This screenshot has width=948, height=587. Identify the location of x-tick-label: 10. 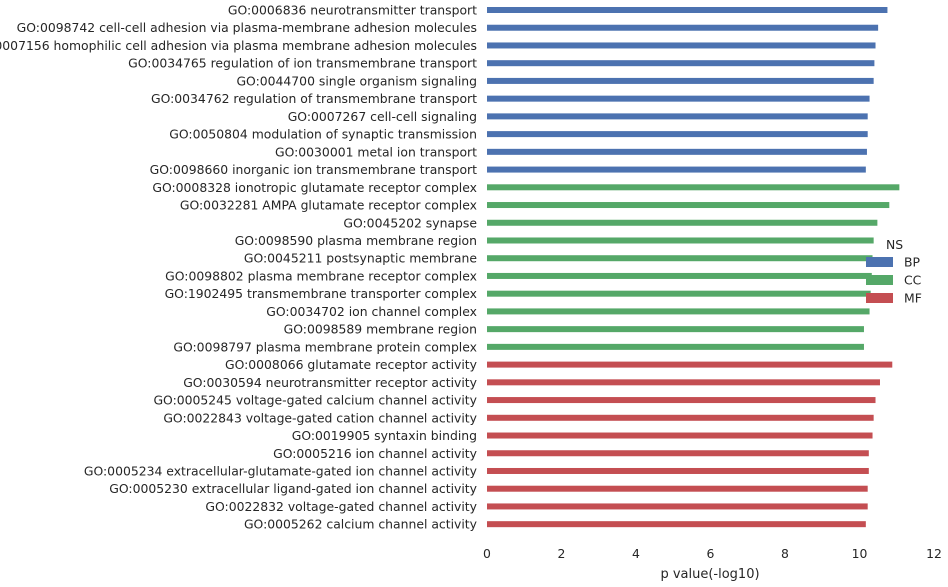
(860, 553).